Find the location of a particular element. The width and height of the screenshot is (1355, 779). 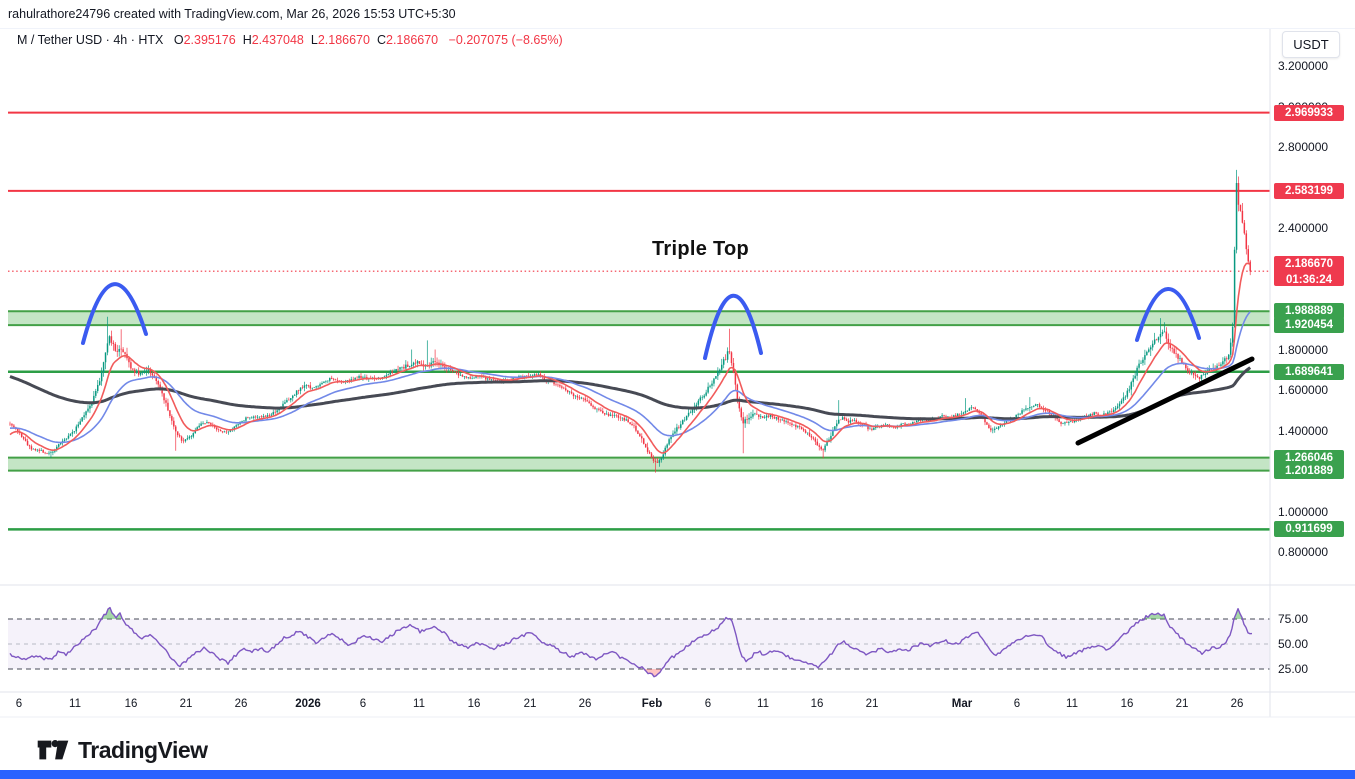

rsi-oversold-fill is located at coordinates (653, 673).